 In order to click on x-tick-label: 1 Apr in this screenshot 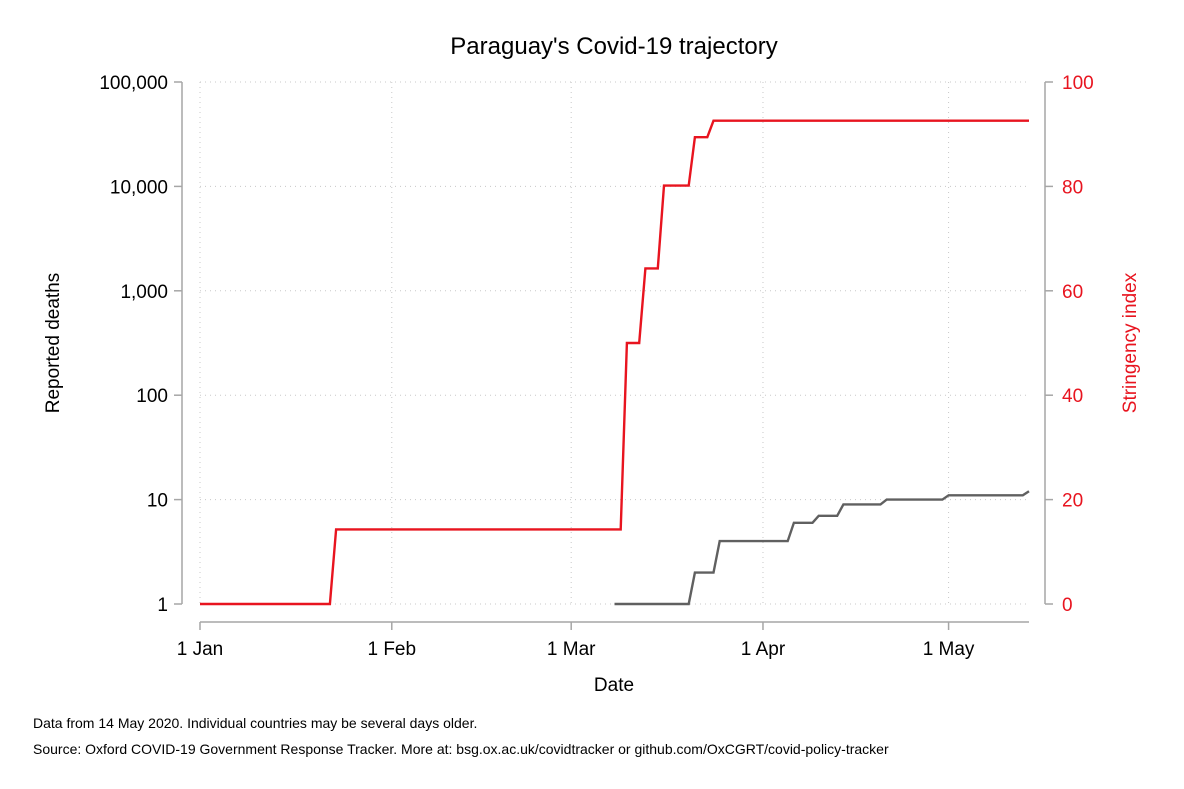, I will do `click(763, 649)`.